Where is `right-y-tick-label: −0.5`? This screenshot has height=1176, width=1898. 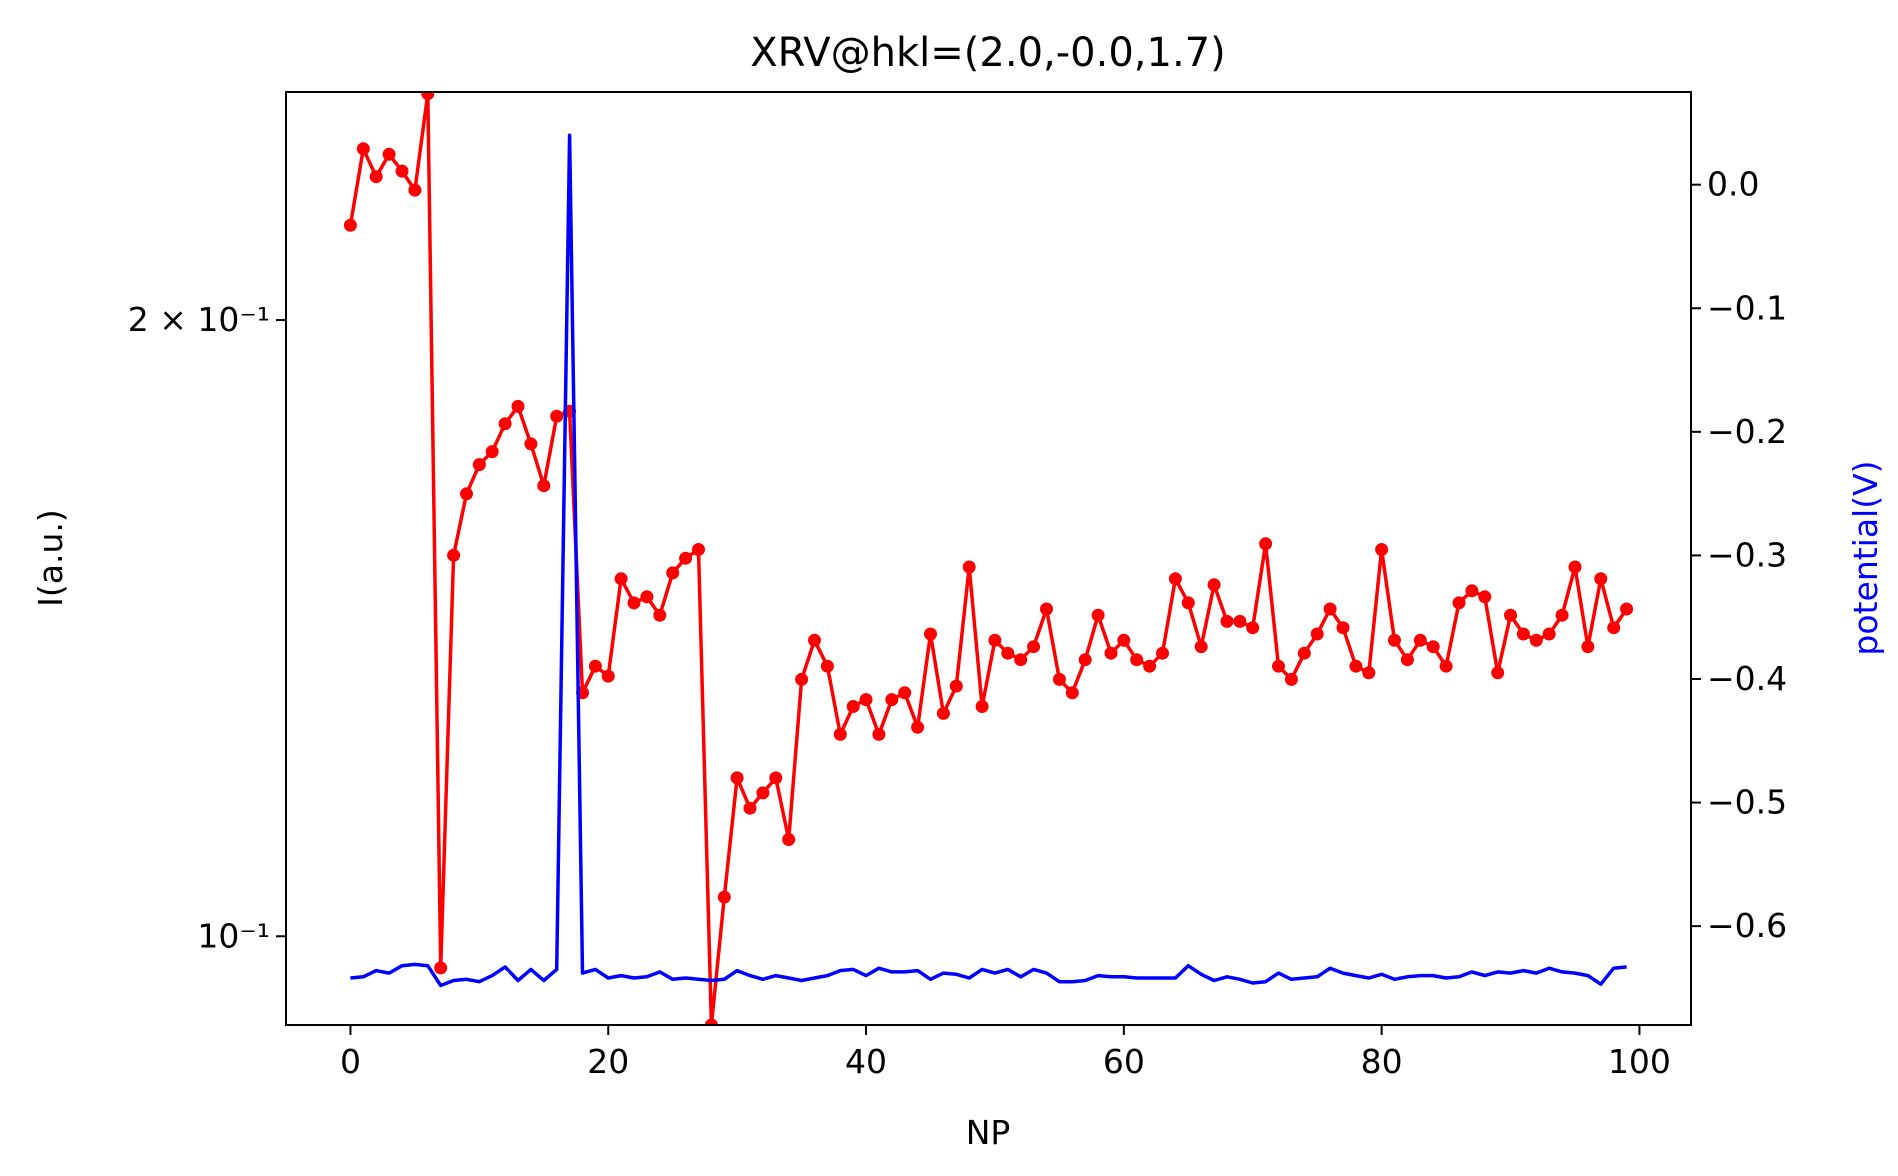
right-y-tick-label: −0.5 is located at coordinates (1747, 802).